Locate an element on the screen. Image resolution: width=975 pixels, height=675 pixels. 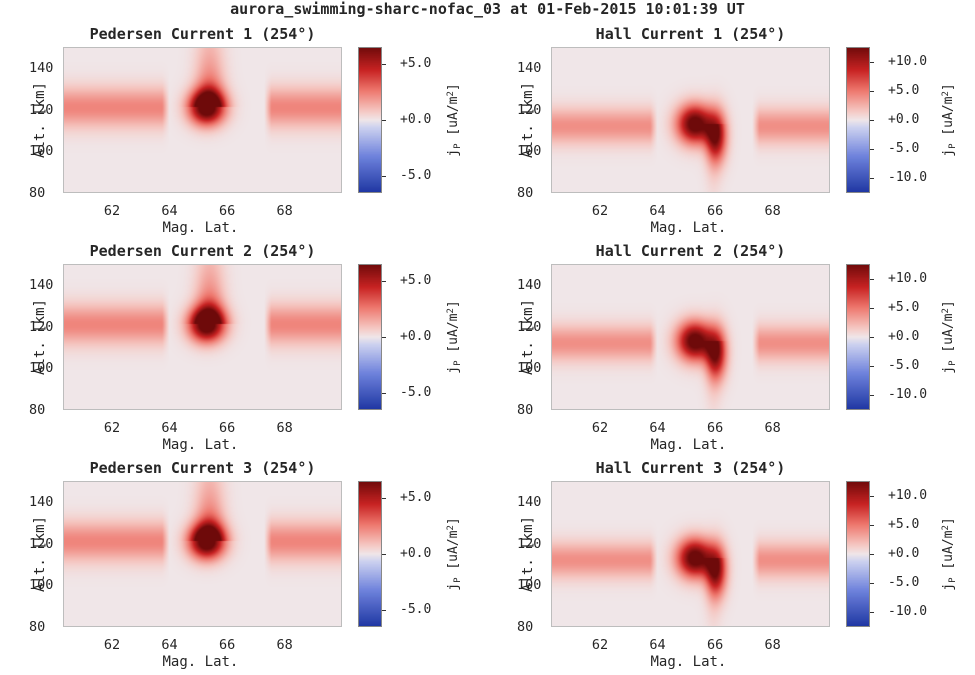
panel-title: Pedersen Current 1 (254°) is located at coordinates (202, 34).